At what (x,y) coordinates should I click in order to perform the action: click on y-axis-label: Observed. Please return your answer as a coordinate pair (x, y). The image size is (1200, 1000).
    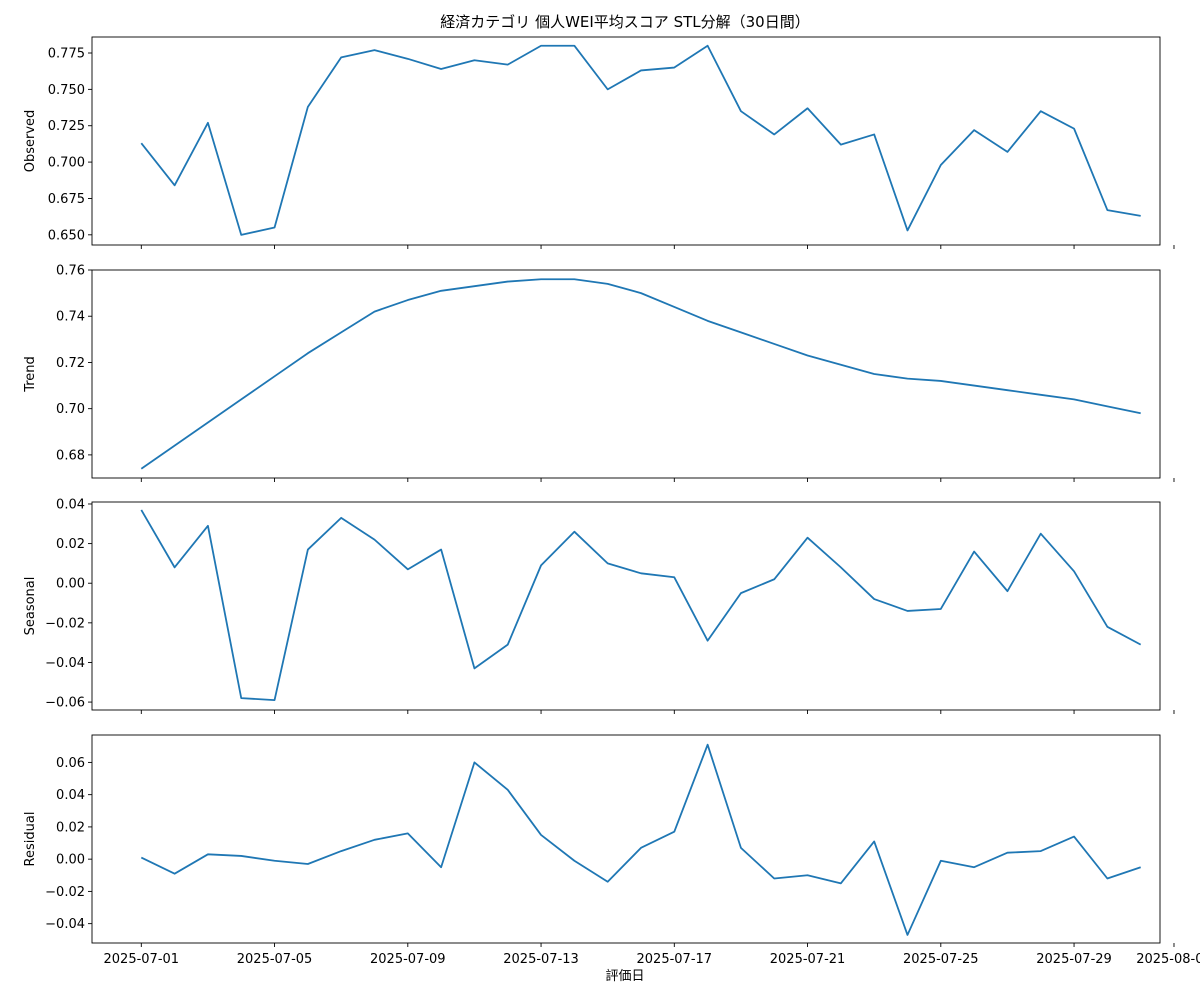
    Looking at the image, I should click on (30, 141).